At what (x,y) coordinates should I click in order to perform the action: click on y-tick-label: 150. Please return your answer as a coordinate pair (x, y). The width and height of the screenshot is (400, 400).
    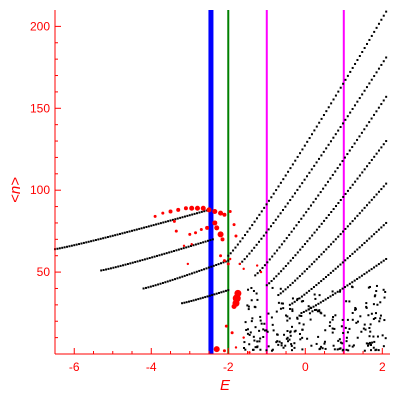
    Looking at the image, I should click on (40, 108).